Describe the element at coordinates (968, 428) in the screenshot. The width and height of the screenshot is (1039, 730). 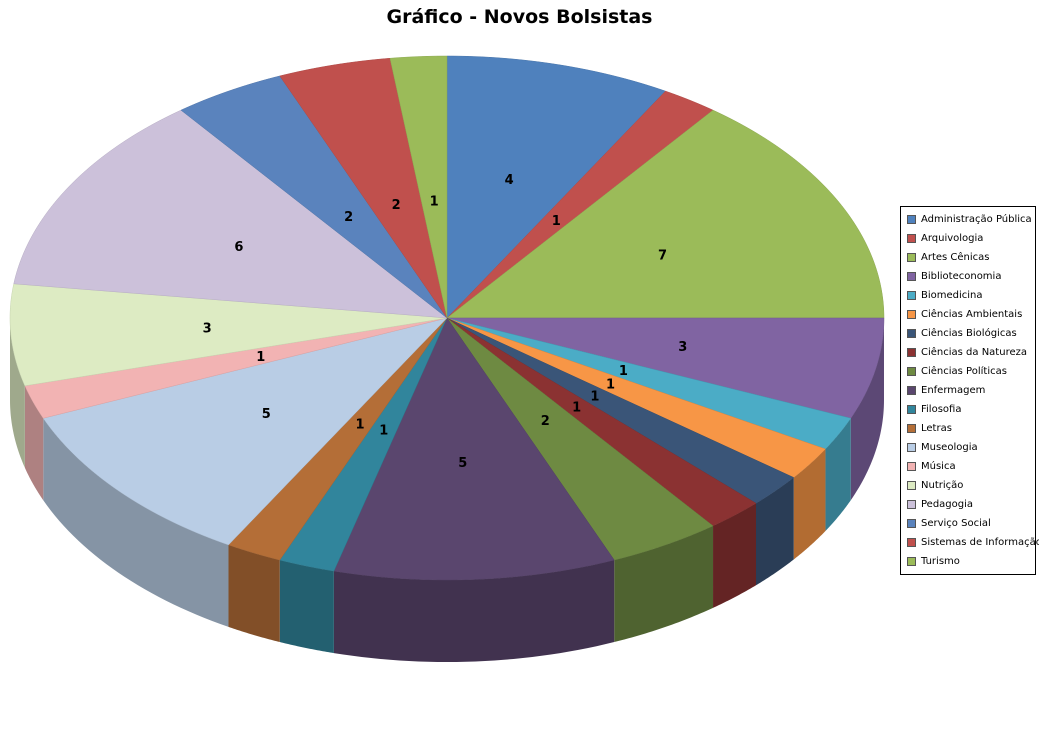
I see `legend-item: Letras` at that location.